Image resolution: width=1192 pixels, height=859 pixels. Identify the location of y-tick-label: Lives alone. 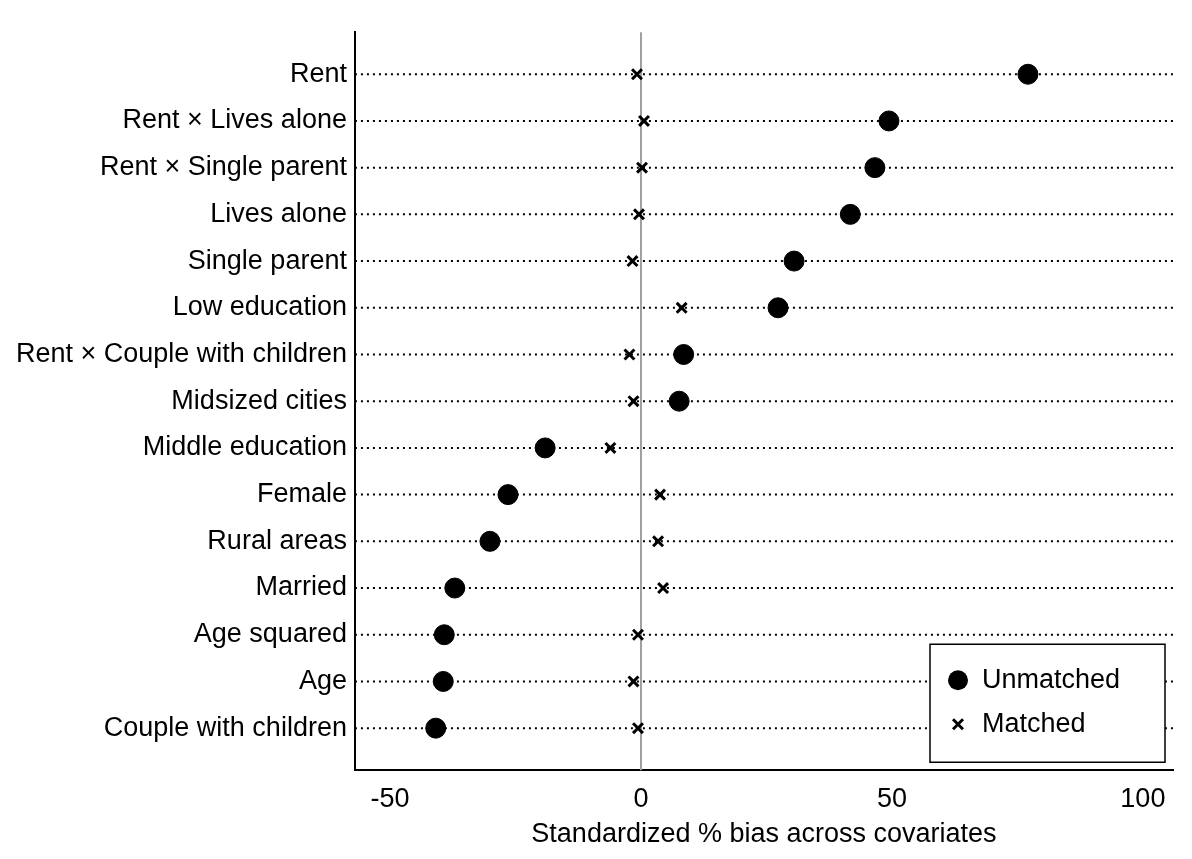
(278, 212).